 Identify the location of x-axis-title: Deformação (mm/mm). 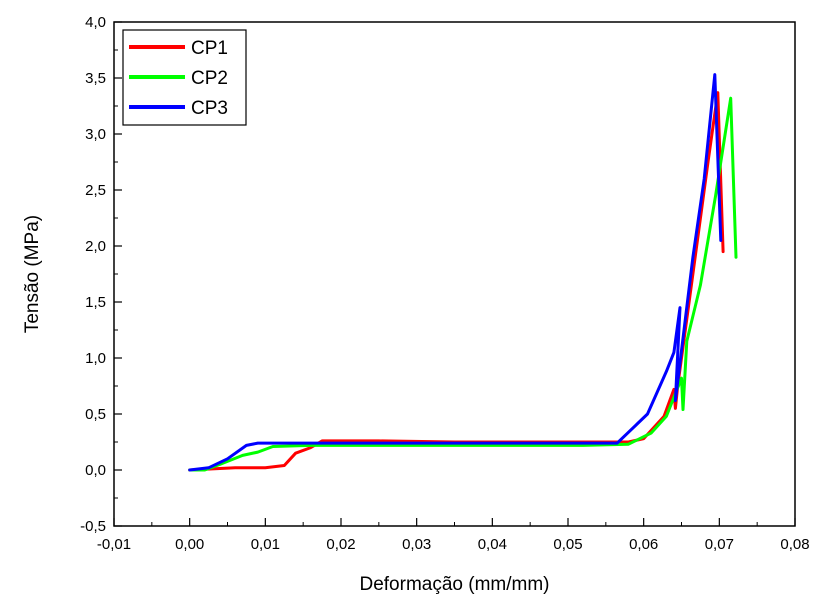
(454, 584).